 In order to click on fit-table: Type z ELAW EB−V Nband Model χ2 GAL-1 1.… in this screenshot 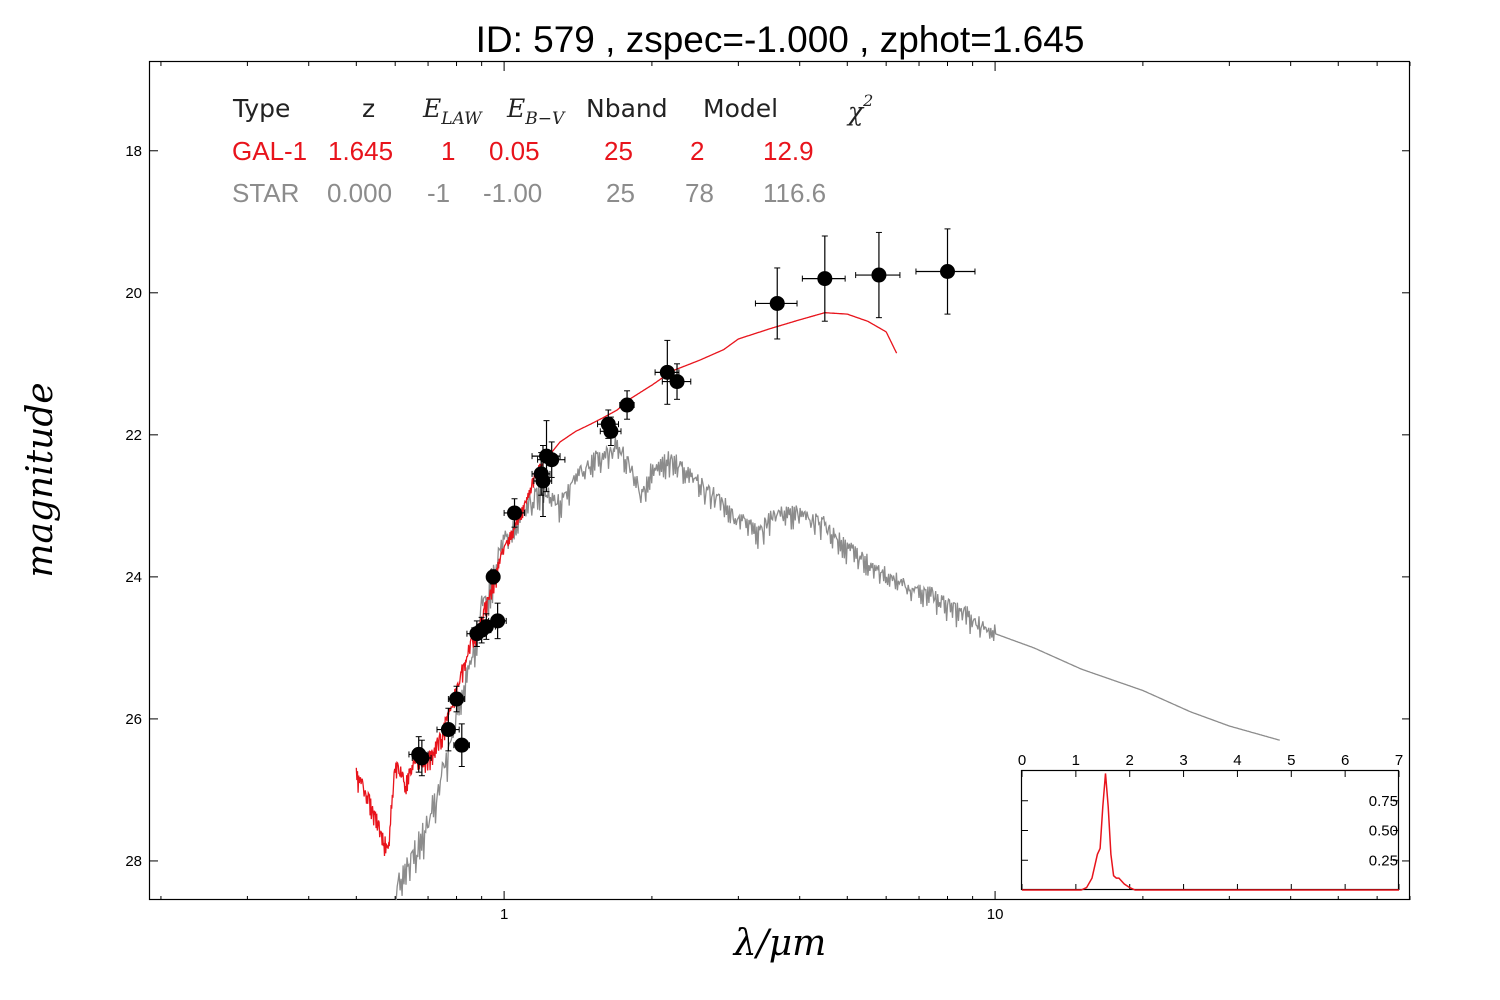, I will do `click(552, 149)`.